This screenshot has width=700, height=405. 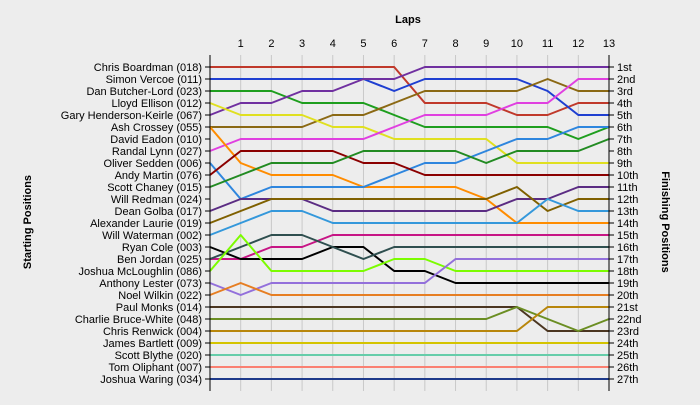 What do you see at coordinates (624, 68) in the screenshot?
I see `finishing-position-label: 1st` at bounding box center [624, 68].